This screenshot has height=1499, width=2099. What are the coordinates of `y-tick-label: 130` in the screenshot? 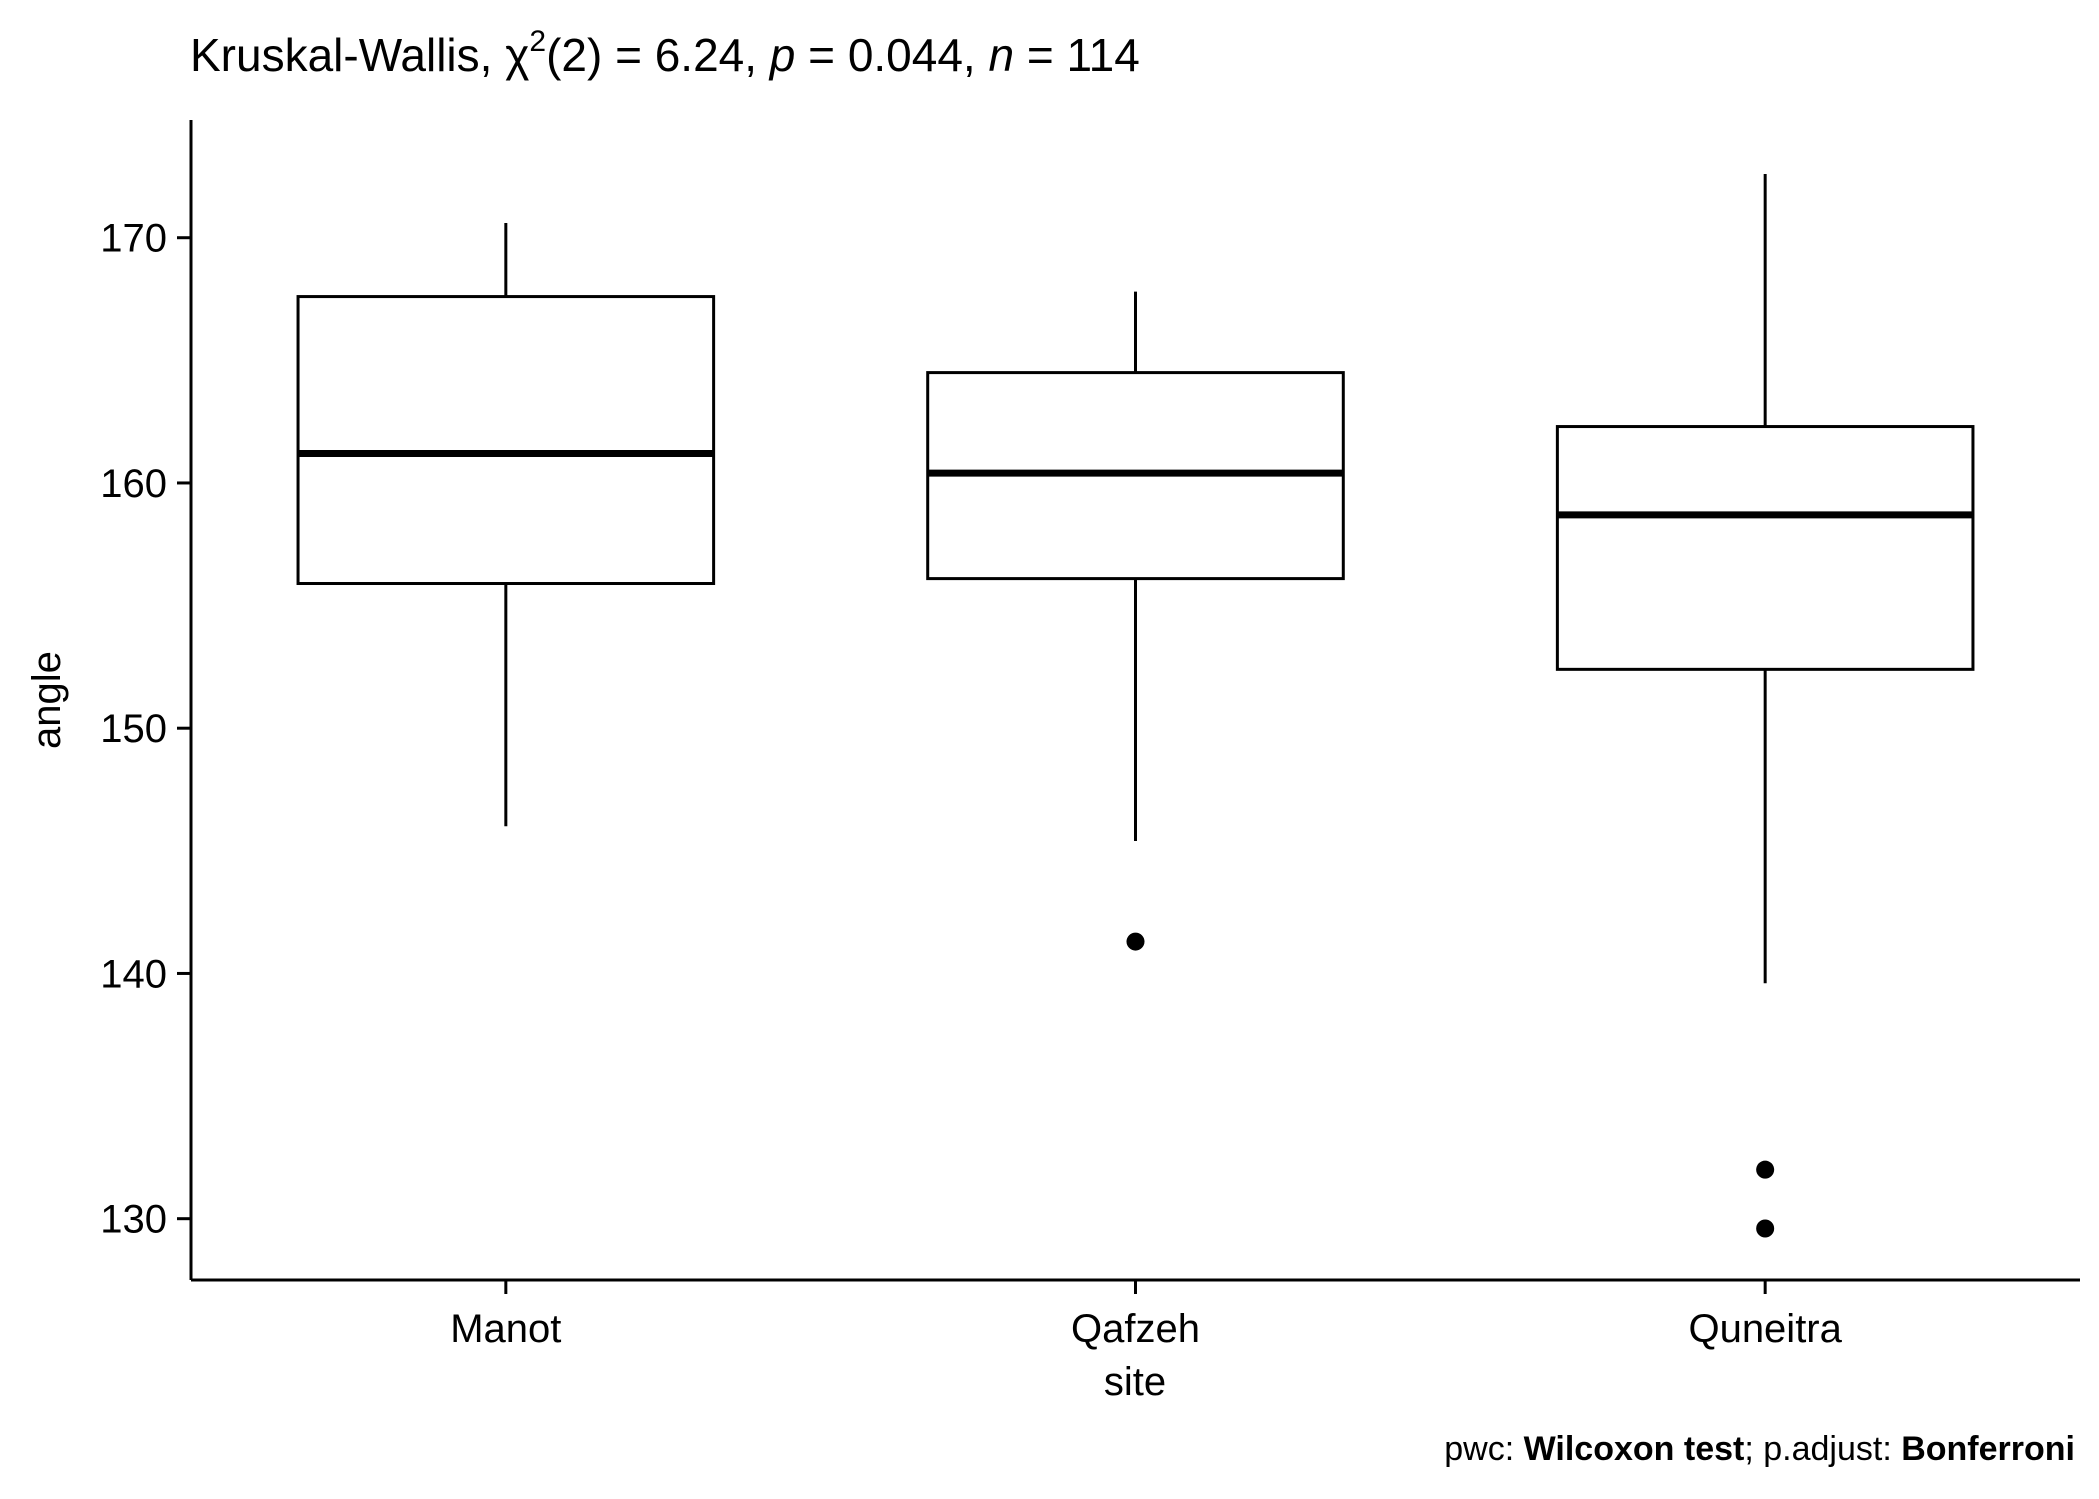 It's located at (133, 1220).